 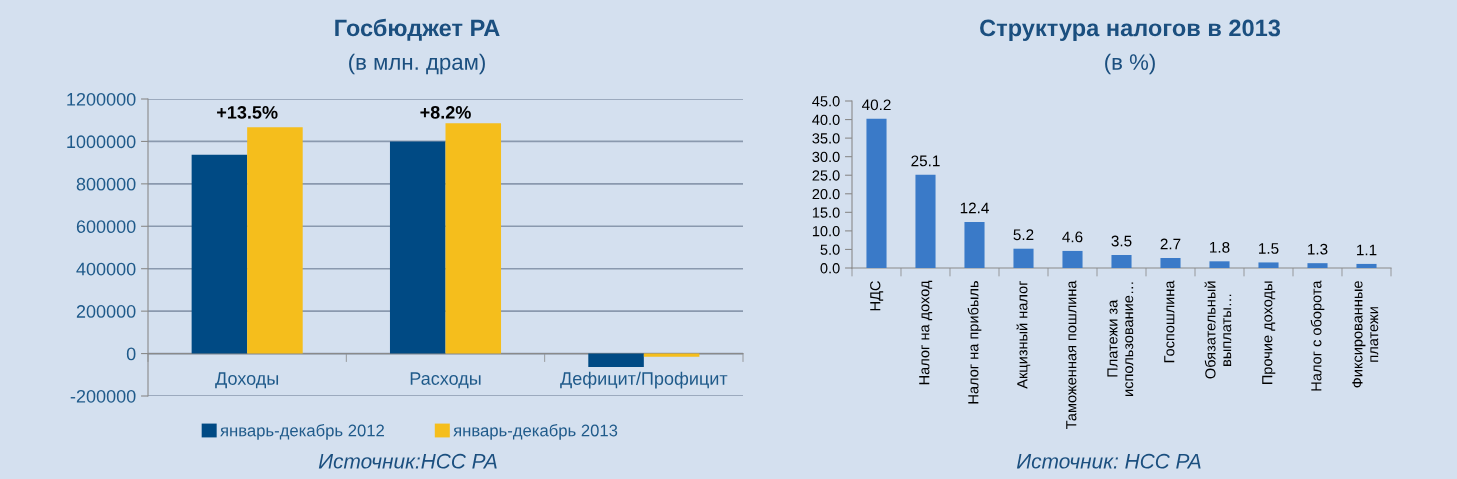 I want to click on text: Источник:НСС РА, so click(x=407, y=461).